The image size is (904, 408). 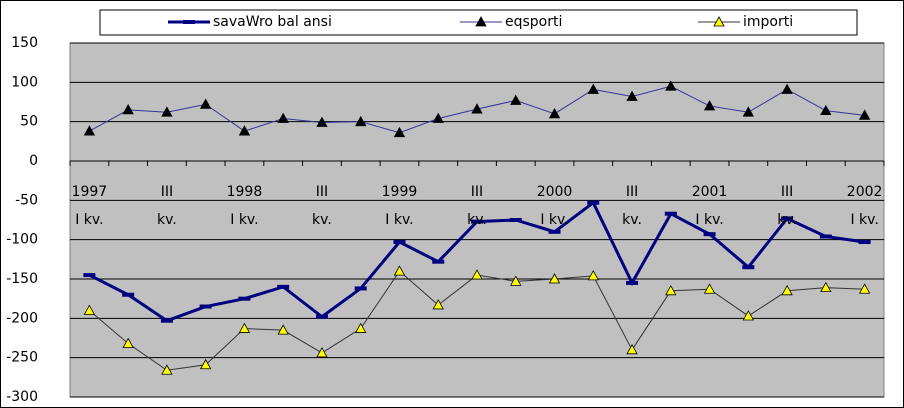 What do you see at coordinates (22, 318) in the screenshot?
I see `y-tick-label: -200` at bounding box center [22, 318].